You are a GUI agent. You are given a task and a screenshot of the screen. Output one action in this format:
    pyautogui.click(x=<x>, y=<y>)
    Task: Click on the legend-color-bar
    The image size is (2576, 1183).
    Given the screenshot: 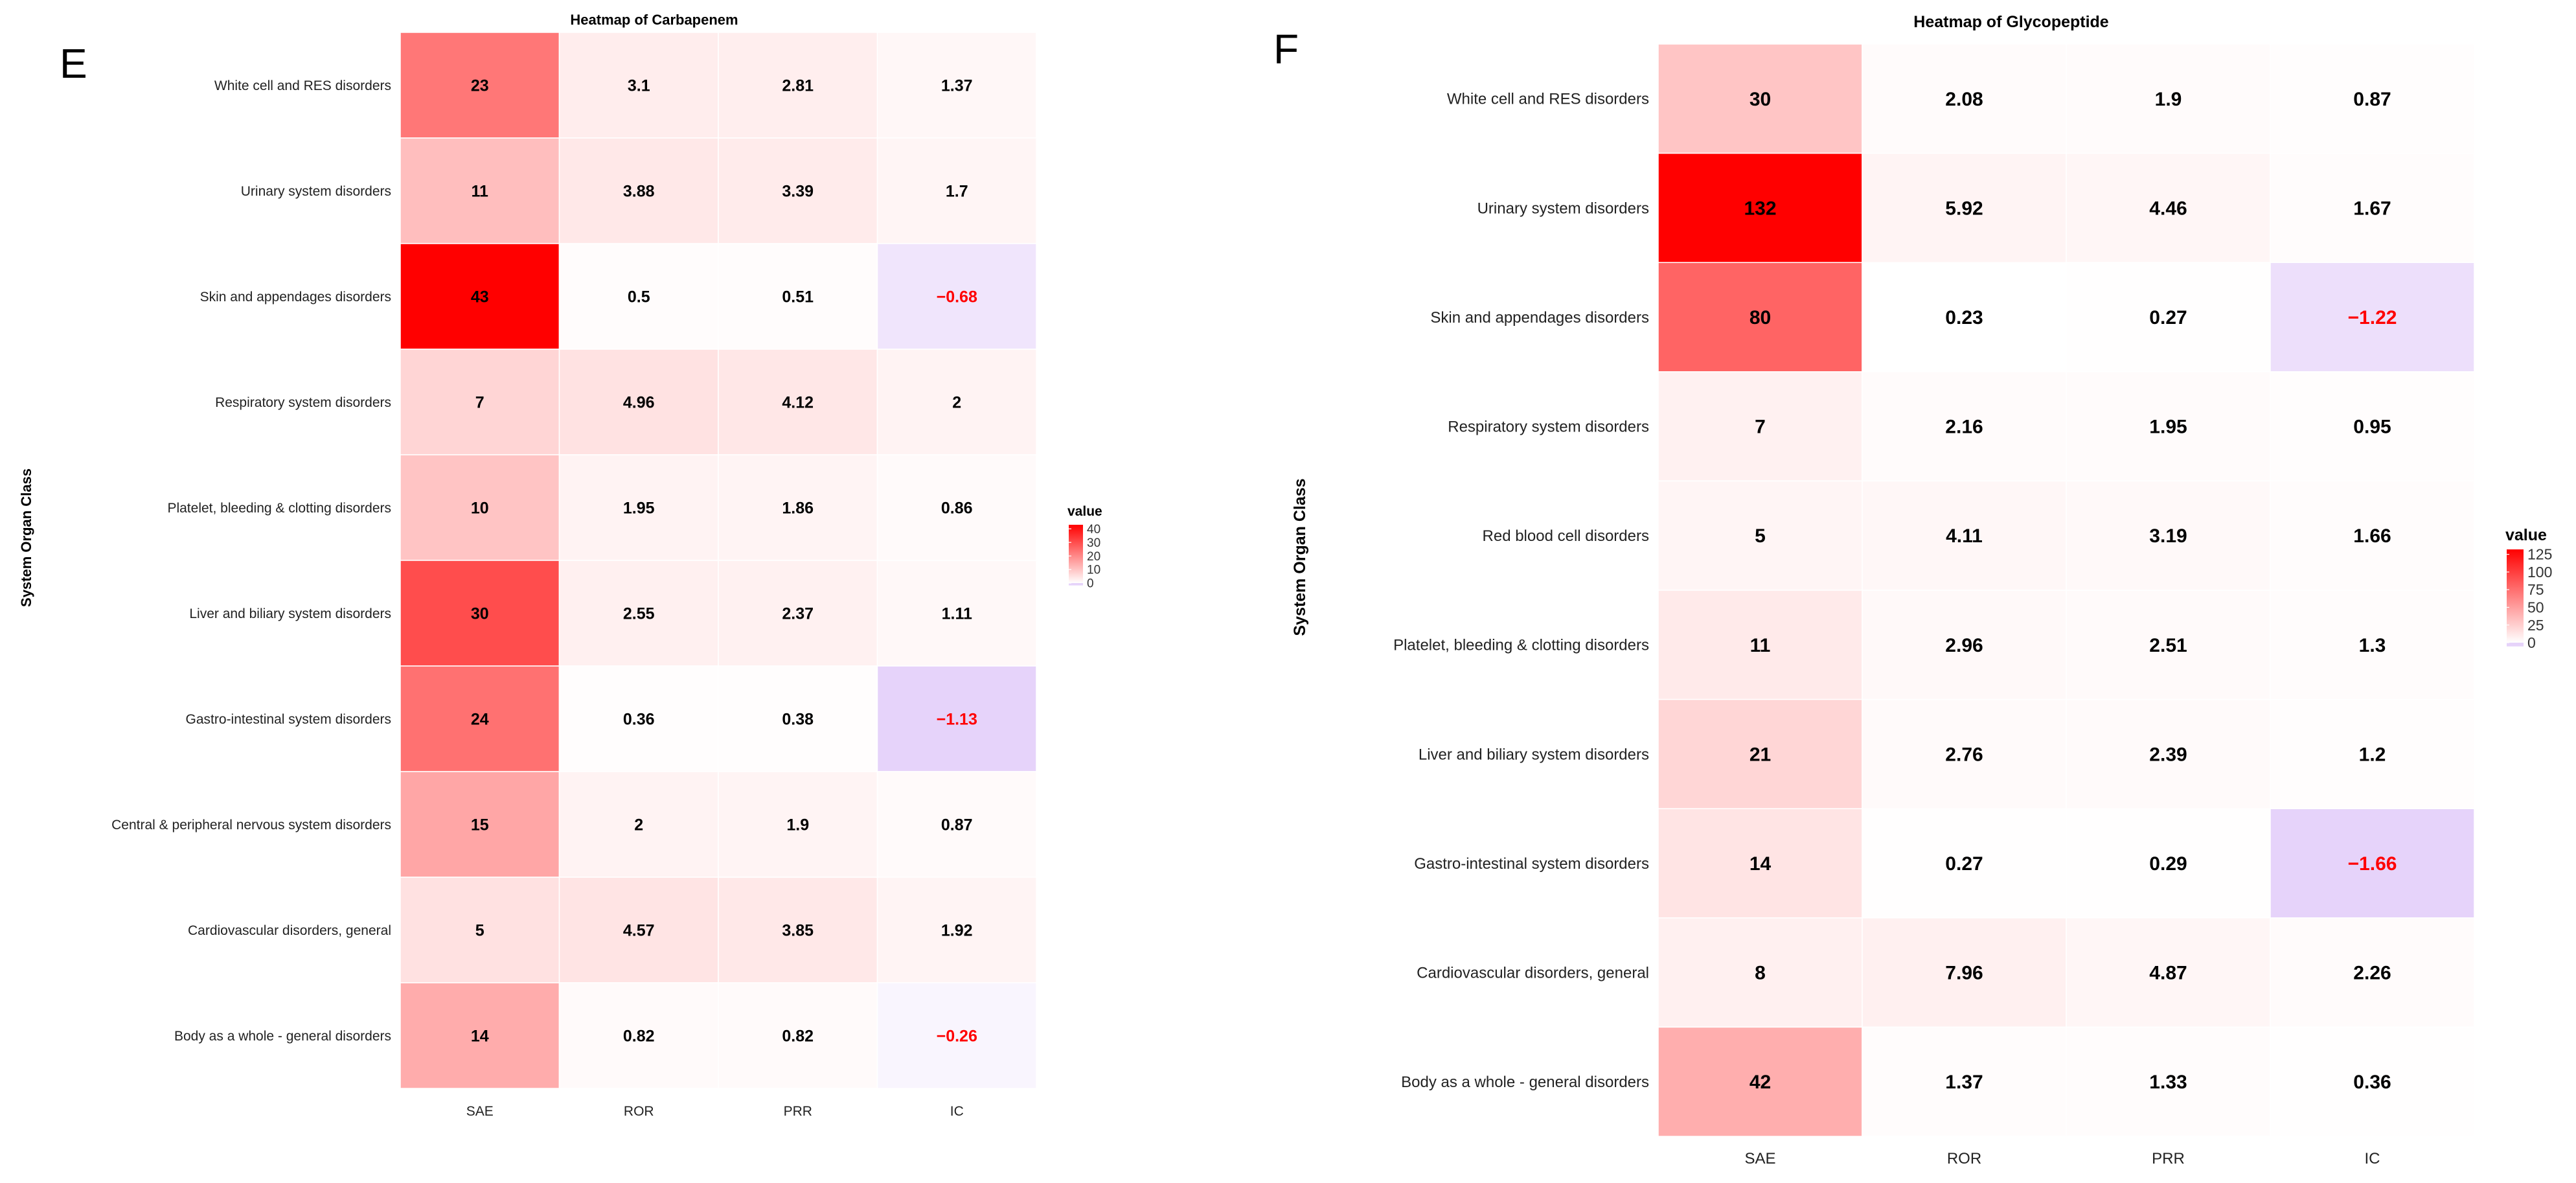 What is the action you would take?
    pyautogui.click(x=1076, y=554)
    